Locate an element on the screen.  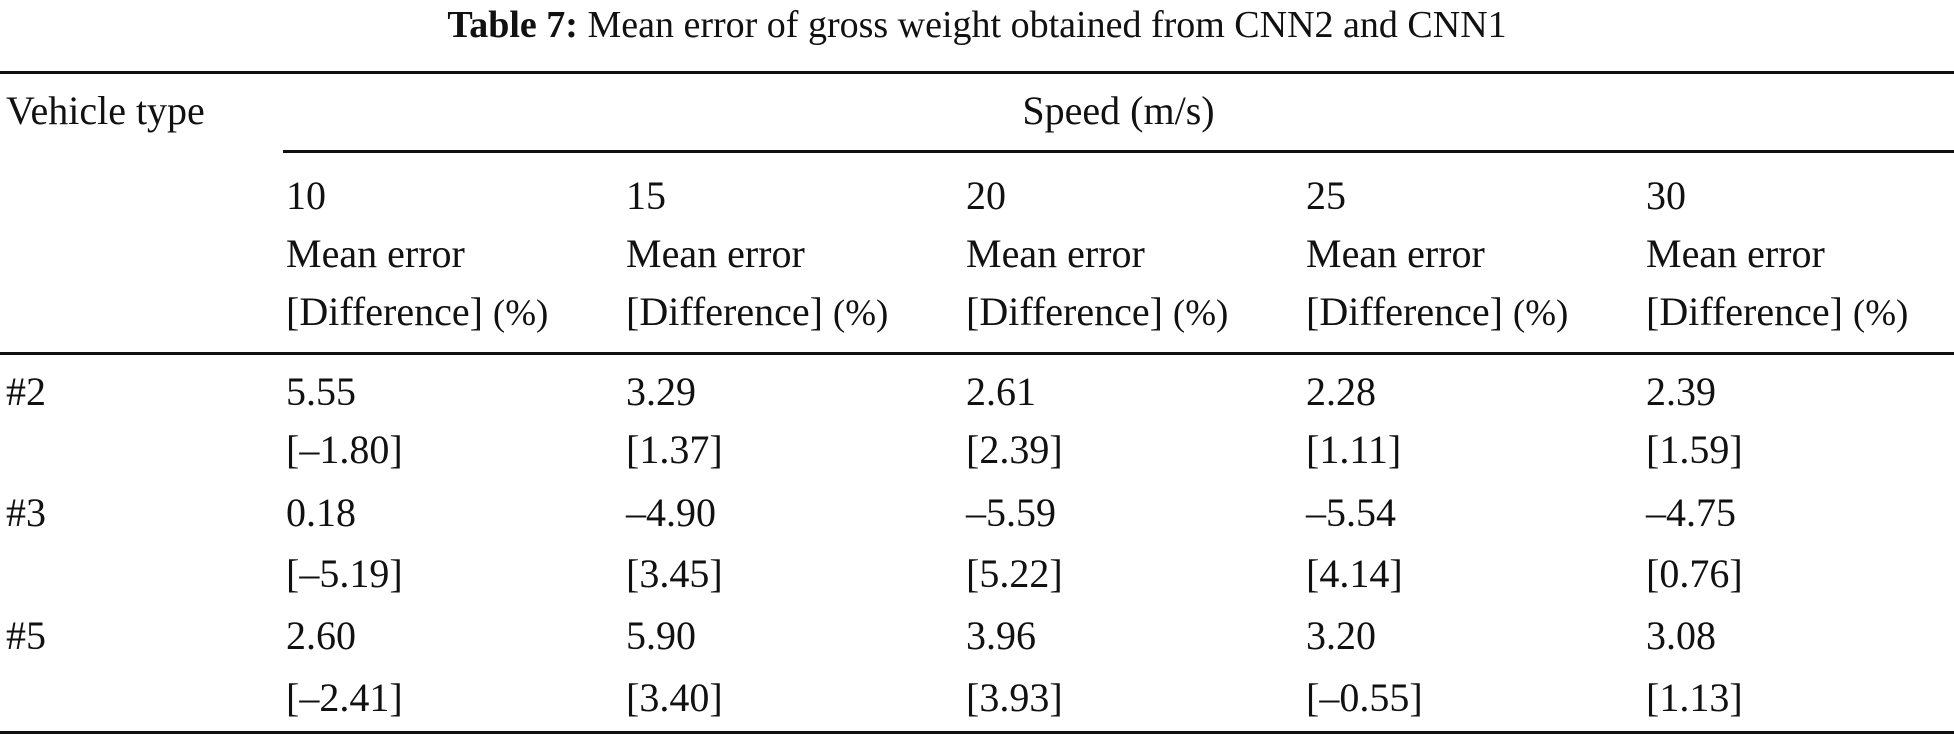
vehicle-type-cell: #2 is located at coordinates (26, 391).